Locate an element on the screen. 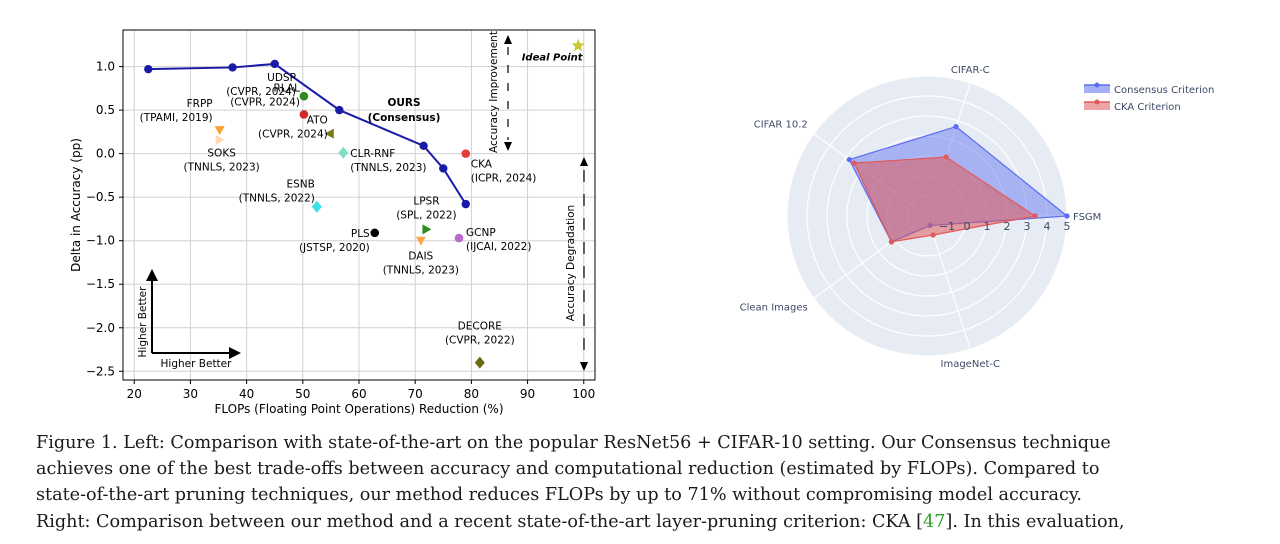  method-name-label: PLS is located at coordinates (360, 234).